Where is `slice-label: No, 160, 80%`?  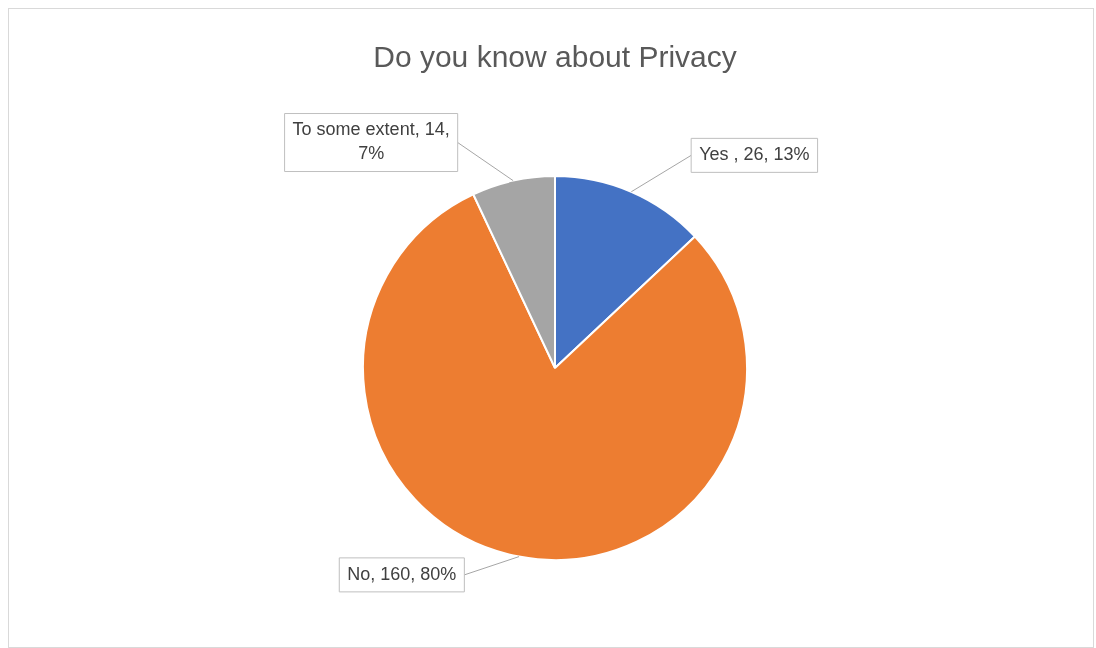
slice-label: No, 160, 80% is located at coordinates (402, 573).